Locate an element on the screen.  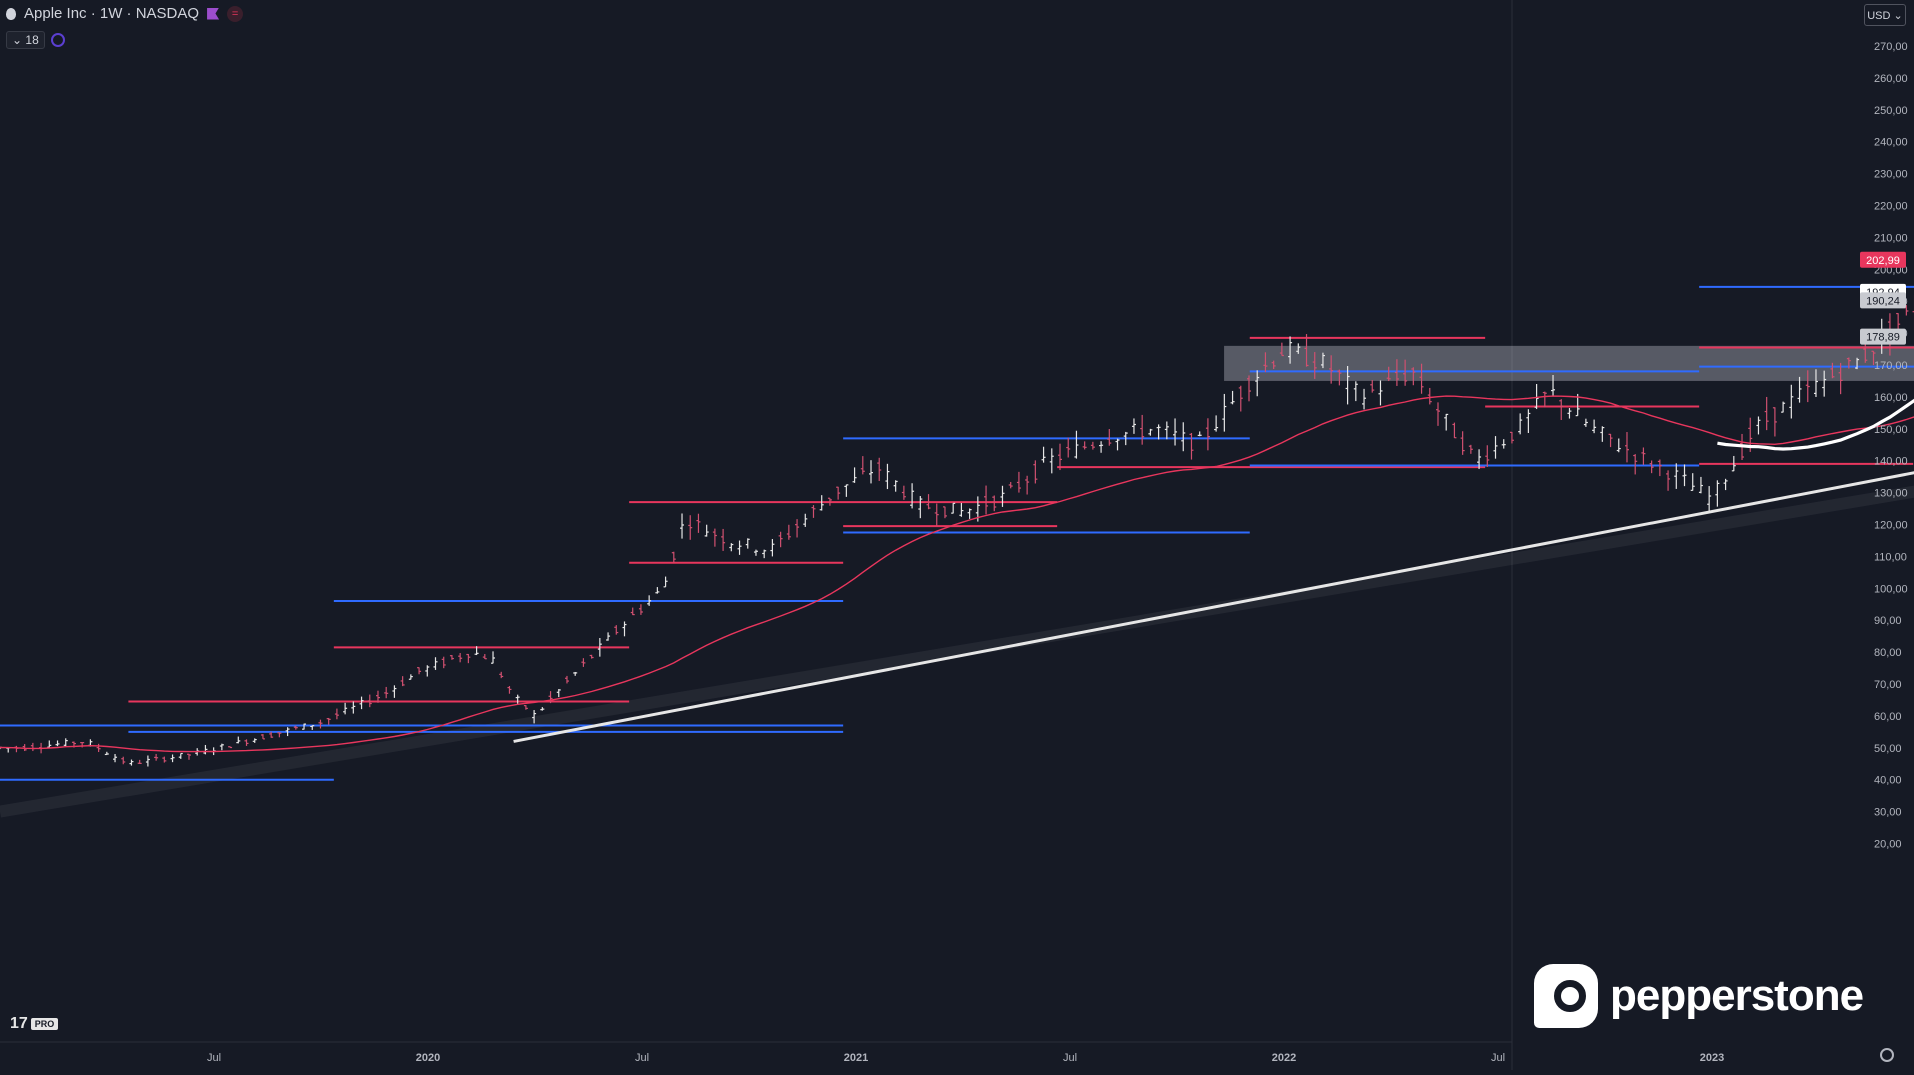
chart-title: Apple Inc · 1W · NASDAQ is located at coordinates (112, 13).